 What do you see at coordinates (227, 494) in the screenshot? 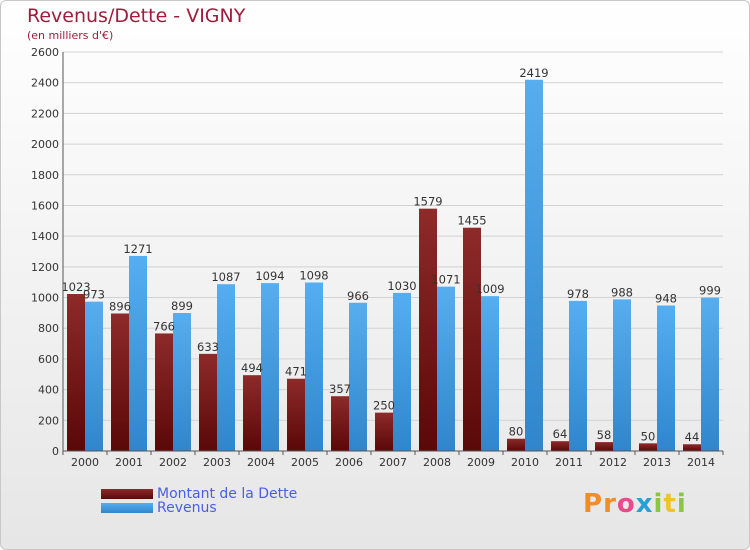
I see `legend-label-dette: Montant de la Dette` at bounding box center [227, 494].